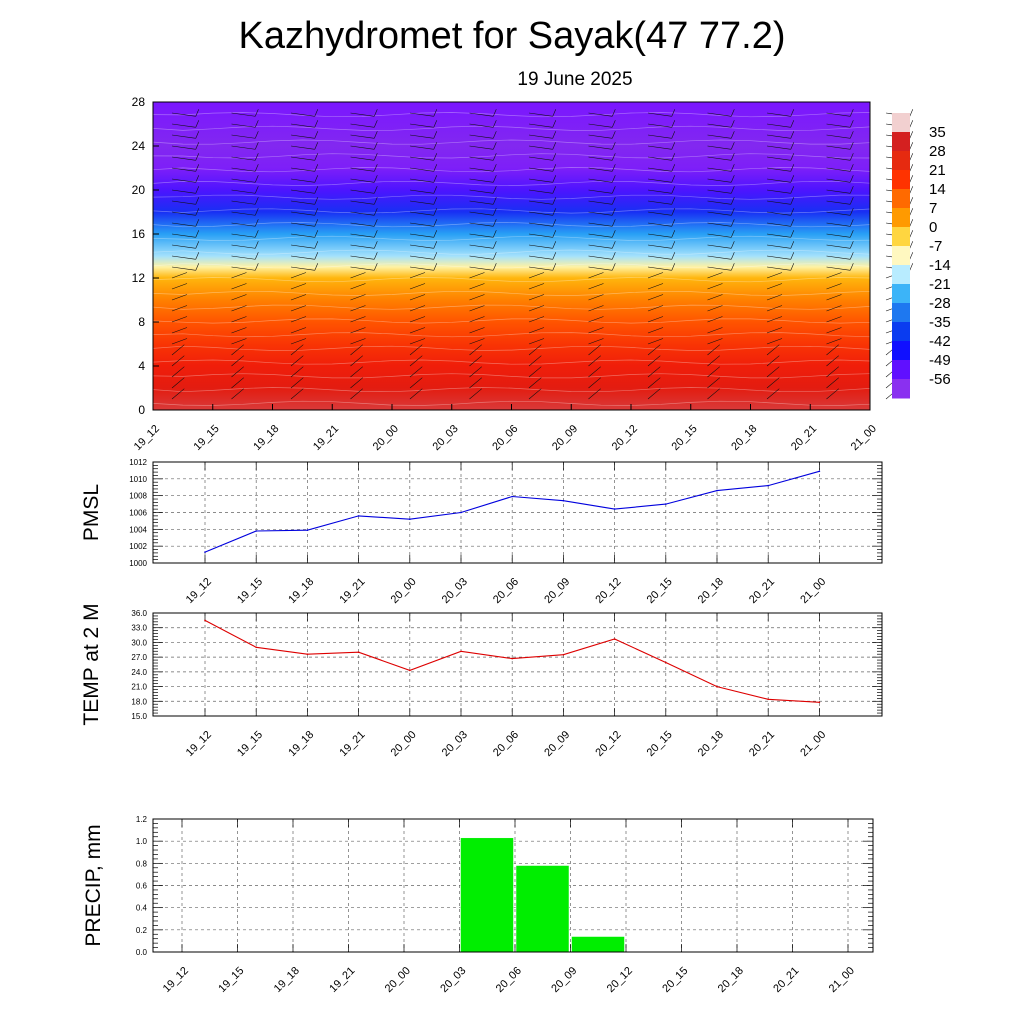 The image size is (1024, 1024). I want to click on x-tick-label: 20_03, so click(455, 591).